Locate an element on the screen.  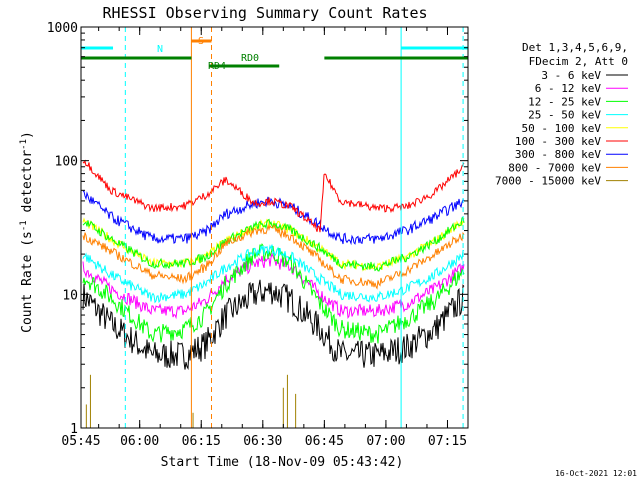
legend-label-7: 800 - 7000 keV is located at coordinates (554, 167).